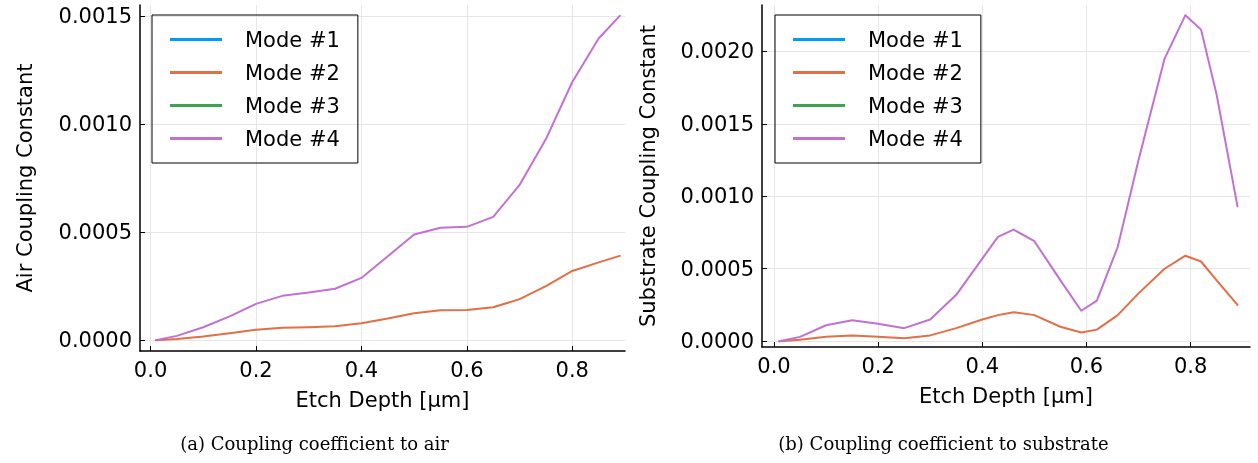 The image size is (1258, 463). I want to click on text: (b) Coupling coefficient to substrate, so click(943, 443).